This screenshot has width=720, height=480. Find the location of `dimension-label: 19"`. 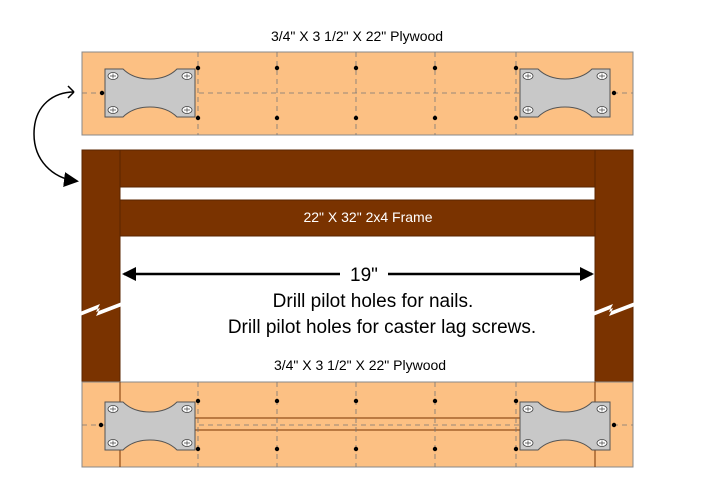

dimension-label: 19" is located at coordinates (364, 275).